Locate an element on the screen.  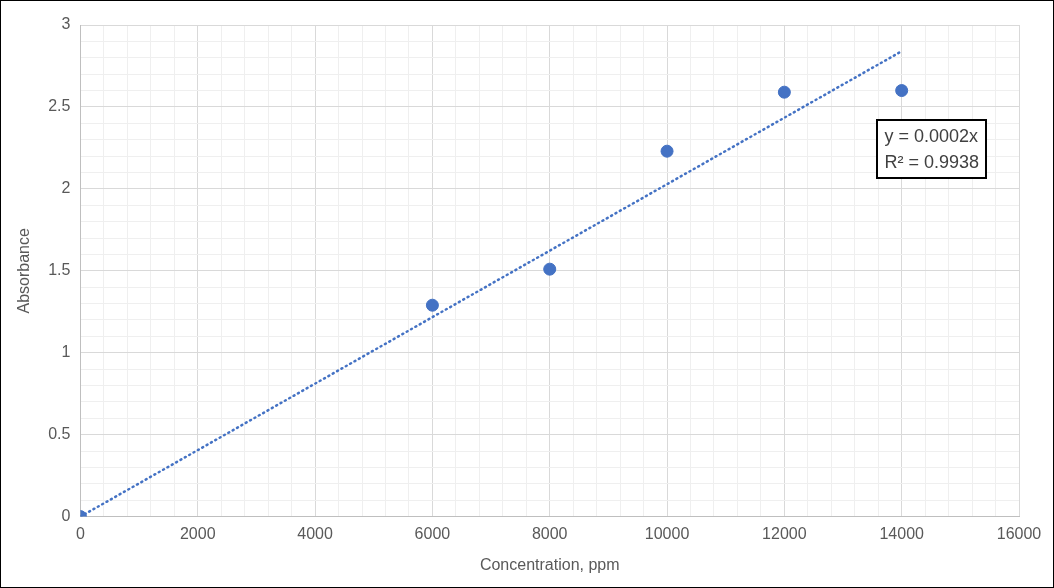
x-tick-label: 14000 is located at coordinates (902, 533).